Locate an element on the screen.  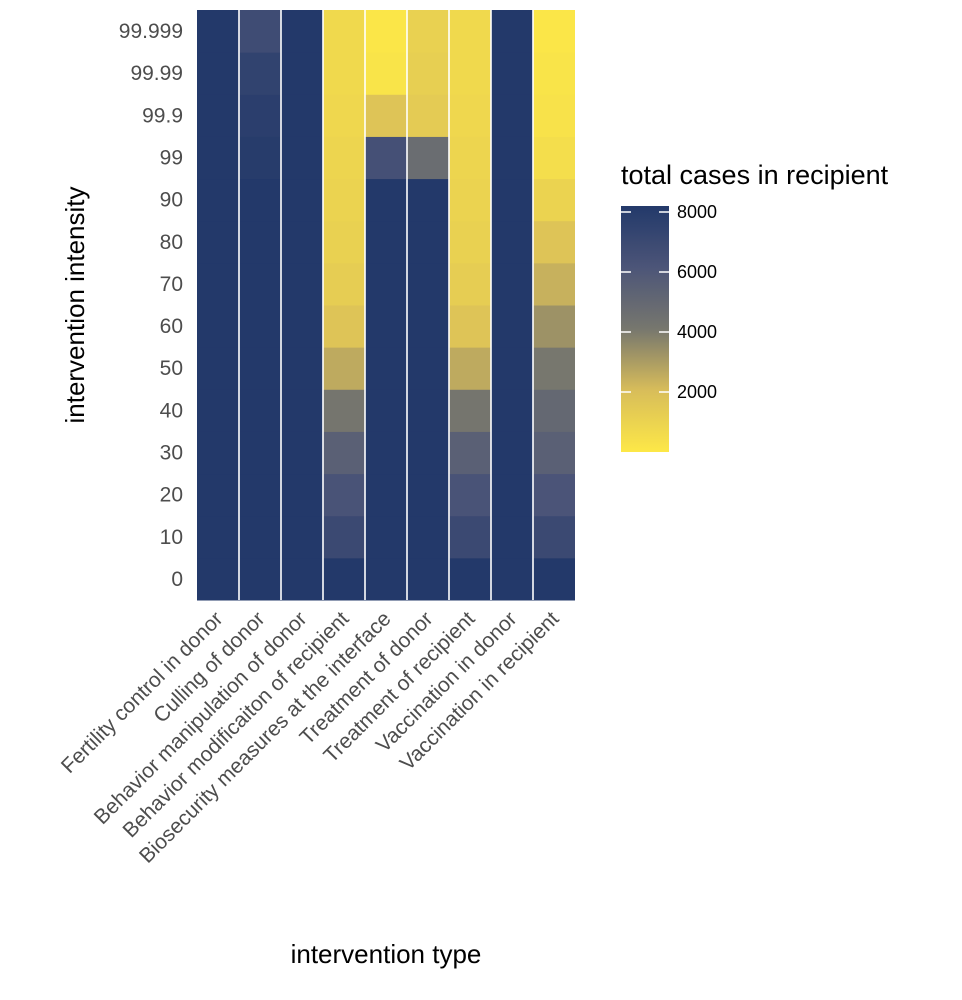
legend-tick-label: 8000 is located at coordinates (697, 212).